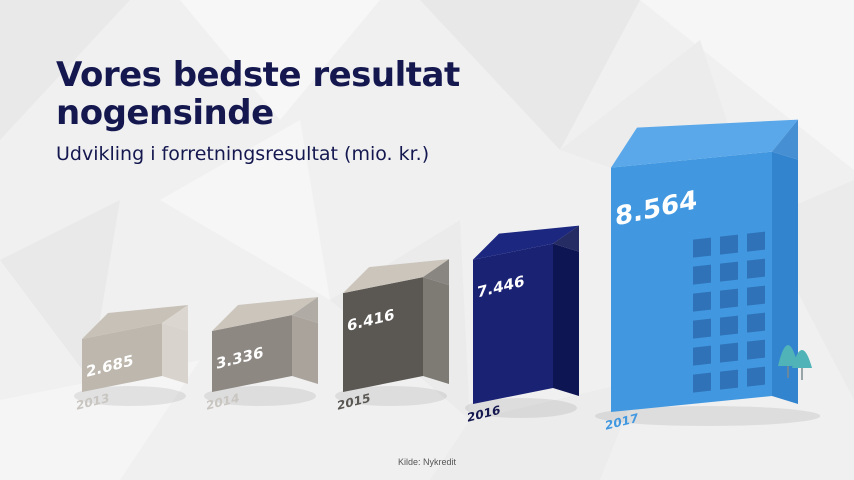  I want to click on bar-windows, so click(729, 312).